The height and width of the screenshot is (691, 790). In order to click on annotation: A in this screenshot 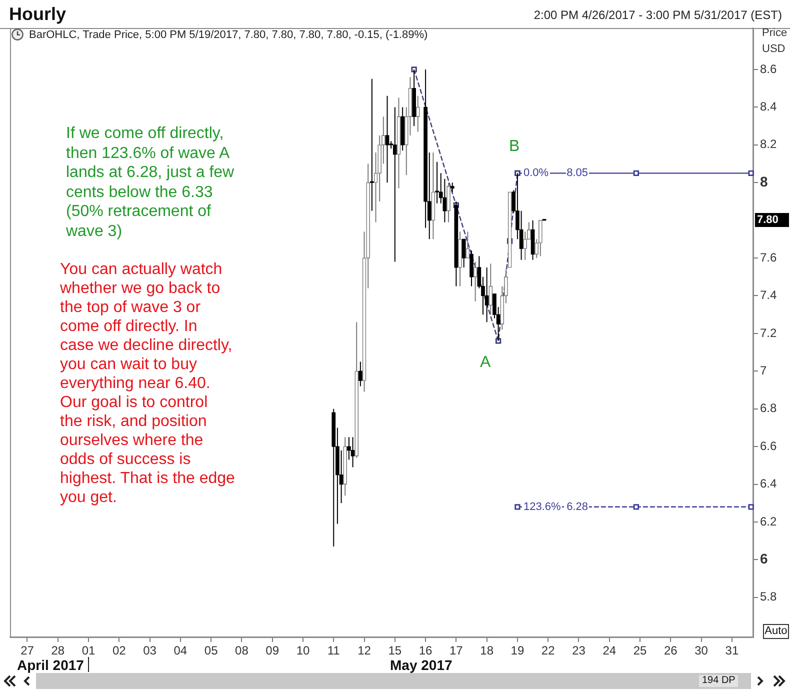, I will do `click(485, 362)`.